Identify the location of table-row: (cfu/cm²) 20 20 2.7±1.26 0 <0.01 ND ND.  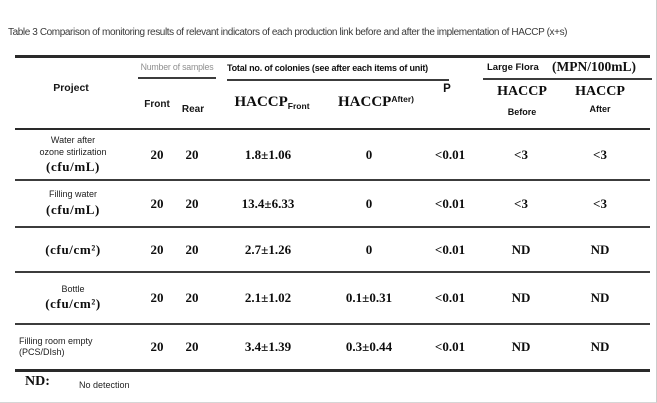
(328, 249).